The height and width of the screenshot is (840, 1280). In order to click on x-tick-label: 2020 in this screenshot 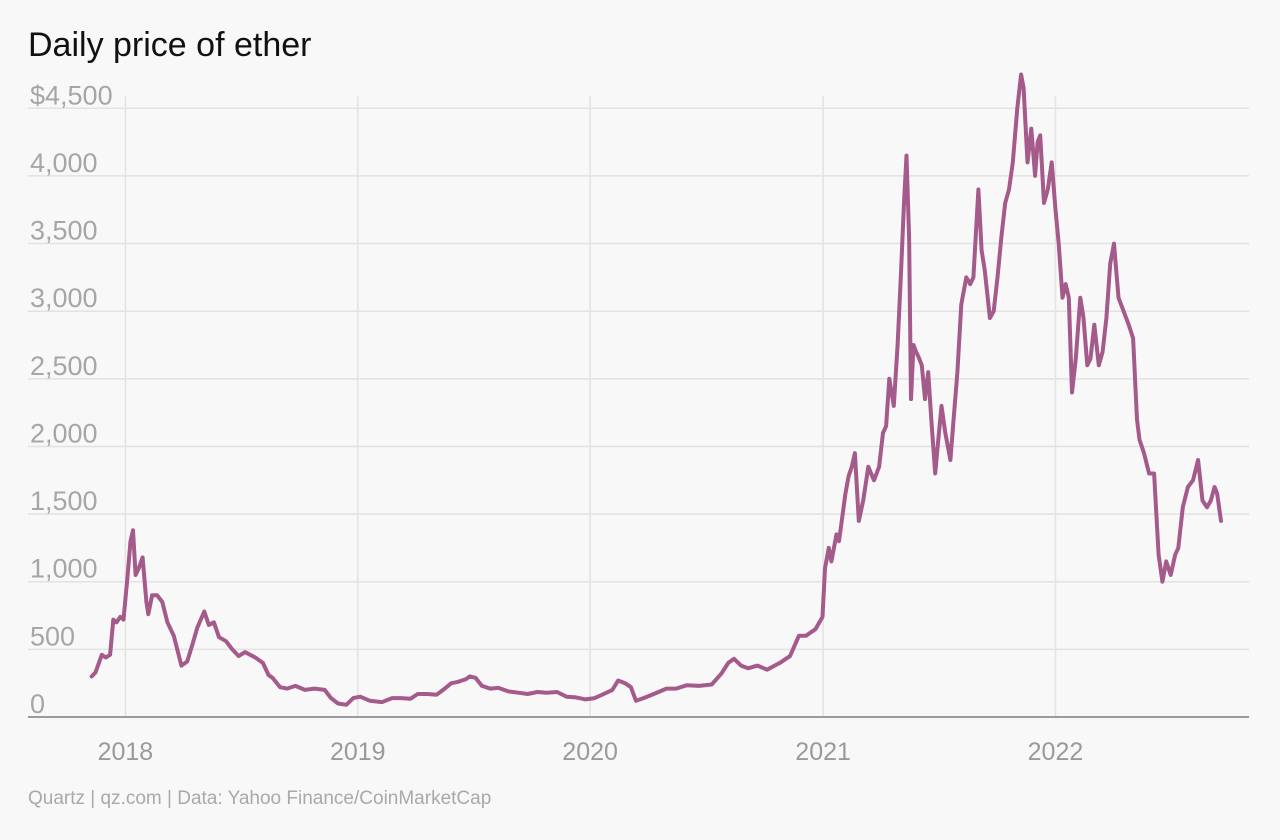, I will do `click(590, 752)`.